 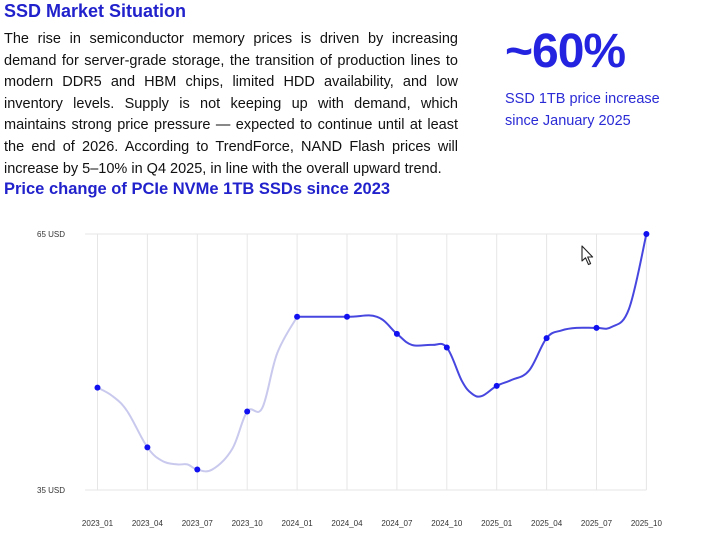 What do you see at coordinates (347, 523) in the screenshot?
I see `x-tick-label: 2024_04` at bounding box center [347, 523].